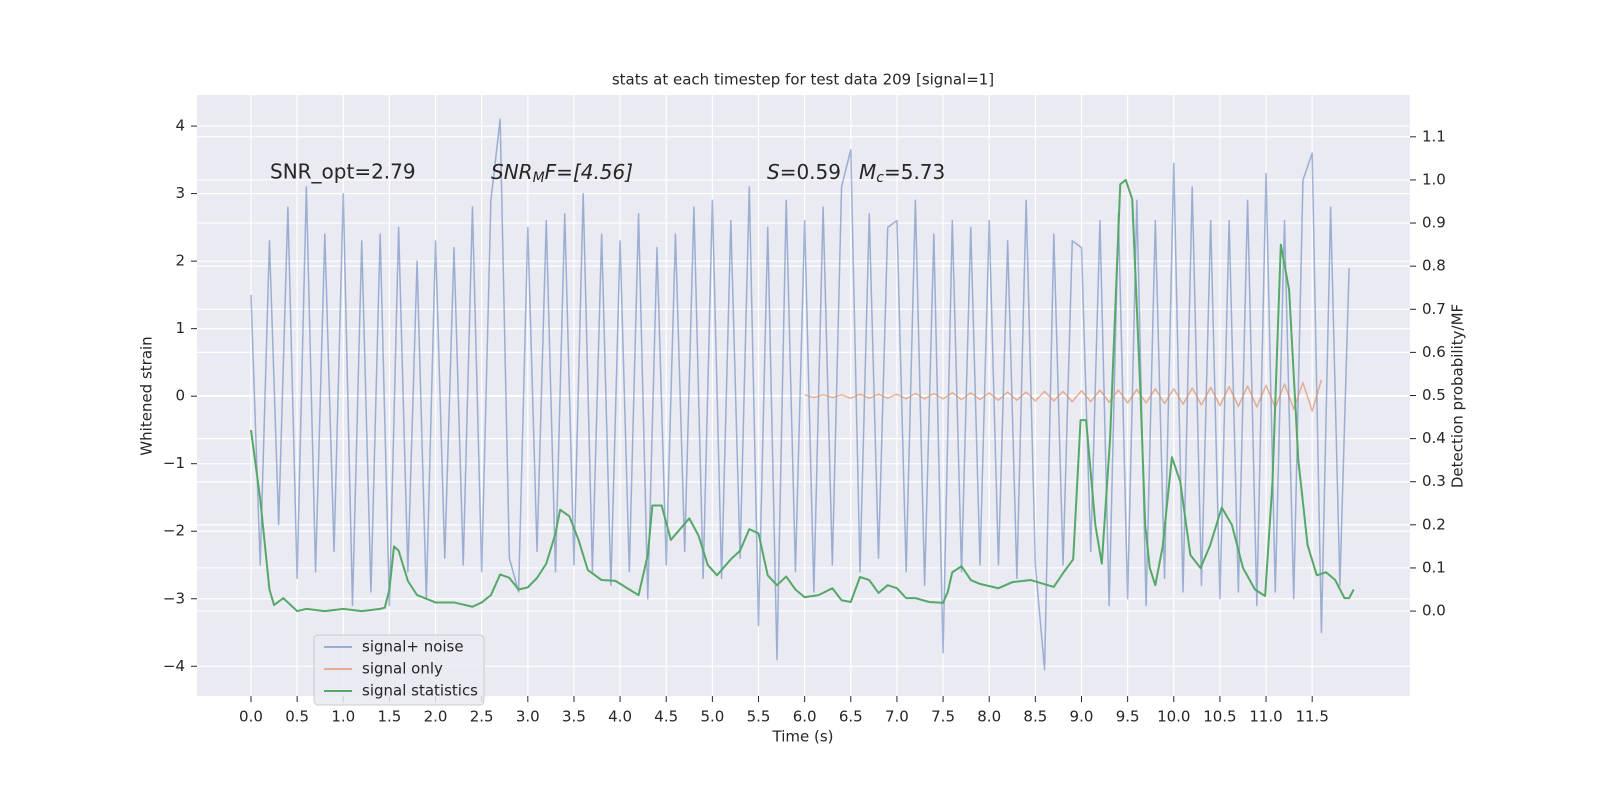 This screenshot has height=800, width=1600. Describe the element at coordinates (1434, 567) in the screenshot. I see `y2-tick-label: 0.1` at that location.